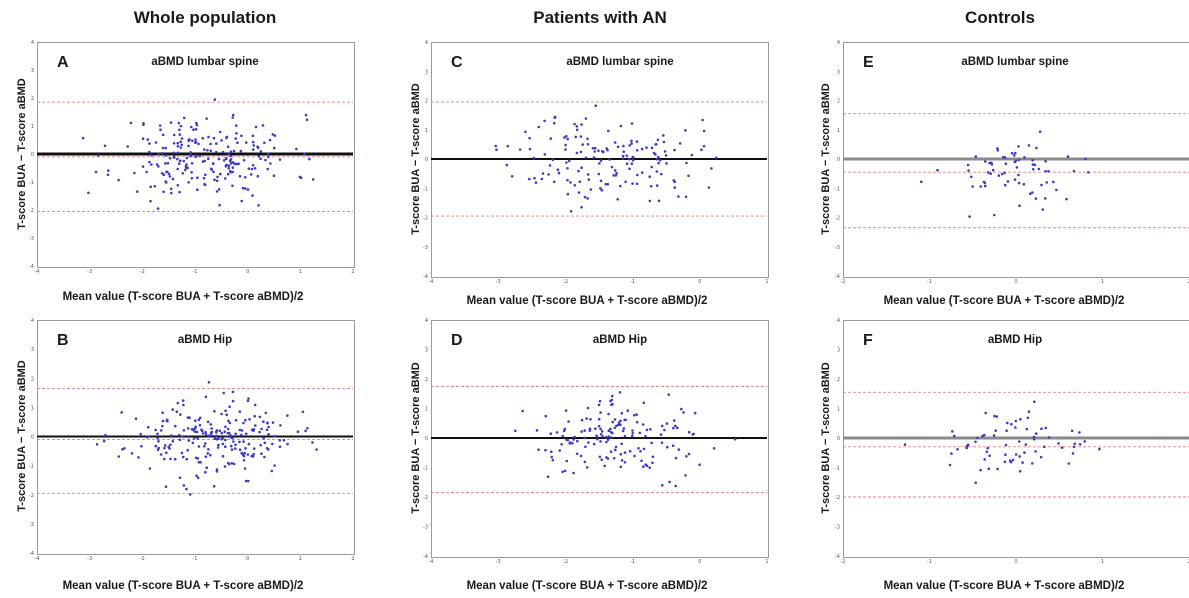 The height and width of the screenshot is (598, 1189). What do you see at coordinates (205, 17) in the screenshot?
I see `column-title-whole-population: Whole population` at bounding box center [205, 17].